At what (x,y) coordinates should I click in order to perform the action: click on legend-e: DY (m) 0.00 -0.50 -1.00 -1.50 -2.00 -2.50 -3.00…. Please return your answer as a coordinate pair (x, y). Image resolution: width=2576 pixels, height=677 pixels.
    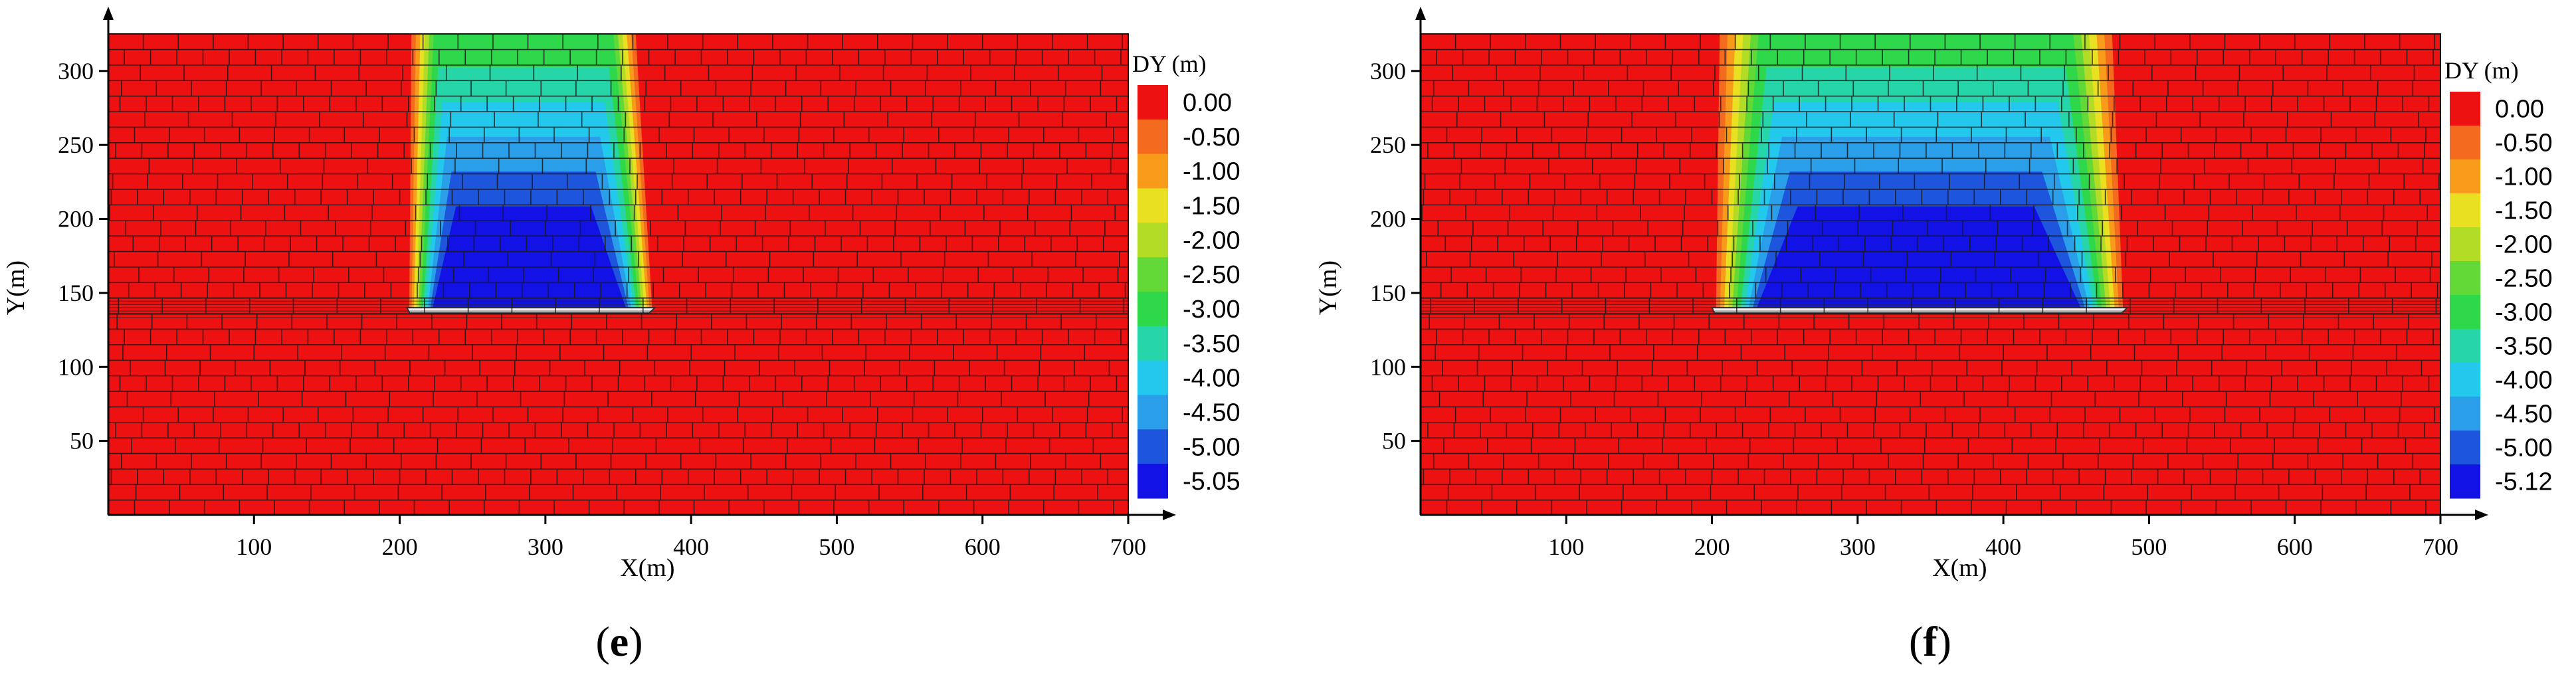
    Looking at the image, I should click on (1186, 274).